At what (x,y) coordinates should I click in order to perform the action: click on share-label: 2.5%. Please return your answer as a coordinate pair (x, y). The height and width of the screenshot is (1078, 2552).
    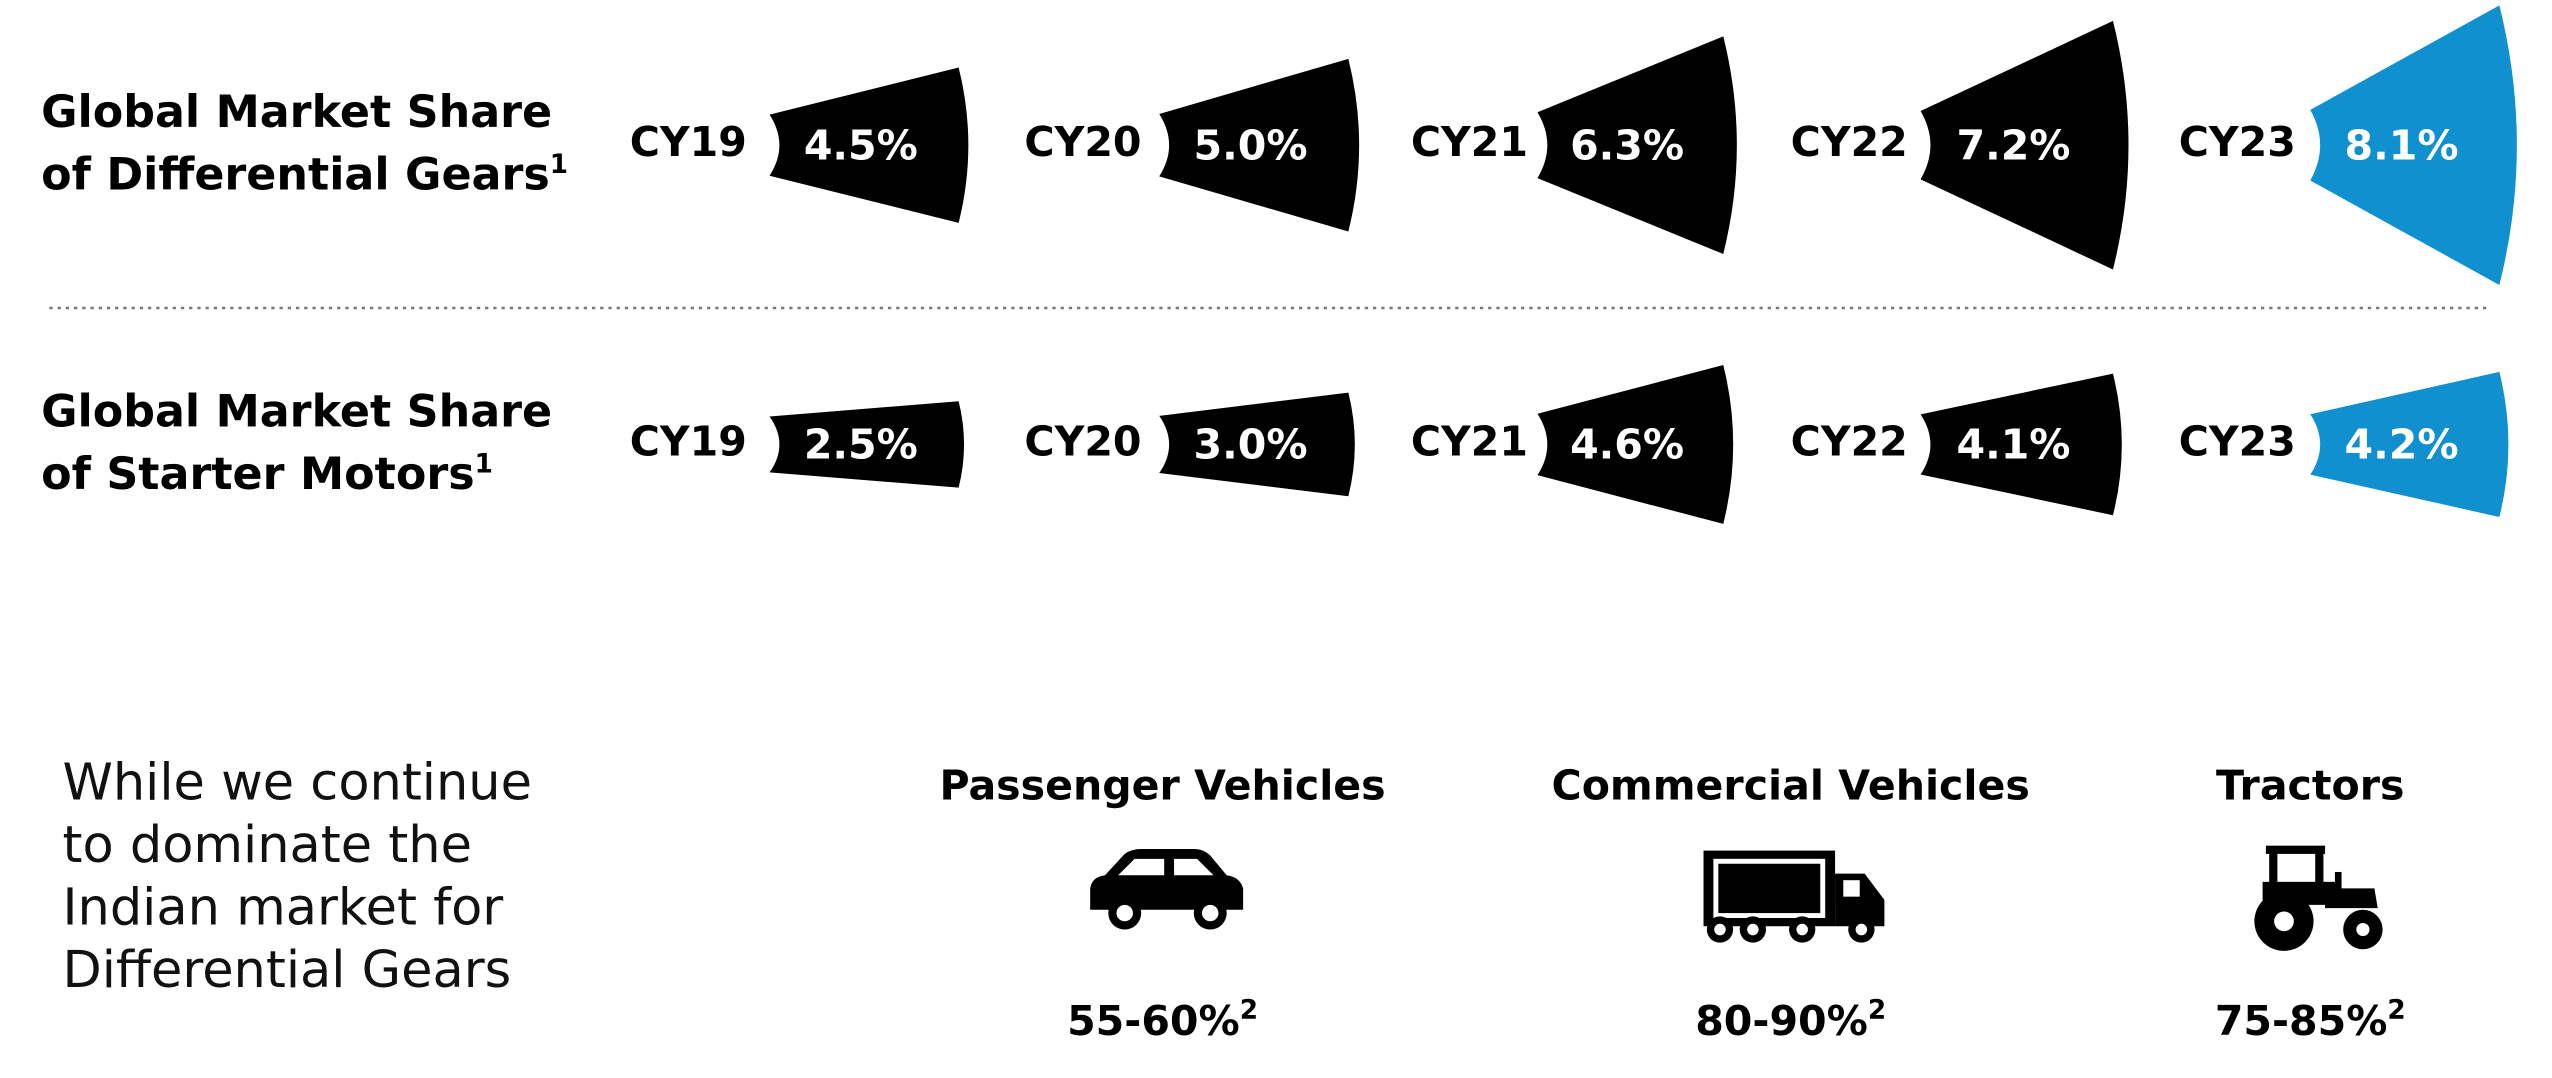
    Looking at the image, I should click on (861, 445).